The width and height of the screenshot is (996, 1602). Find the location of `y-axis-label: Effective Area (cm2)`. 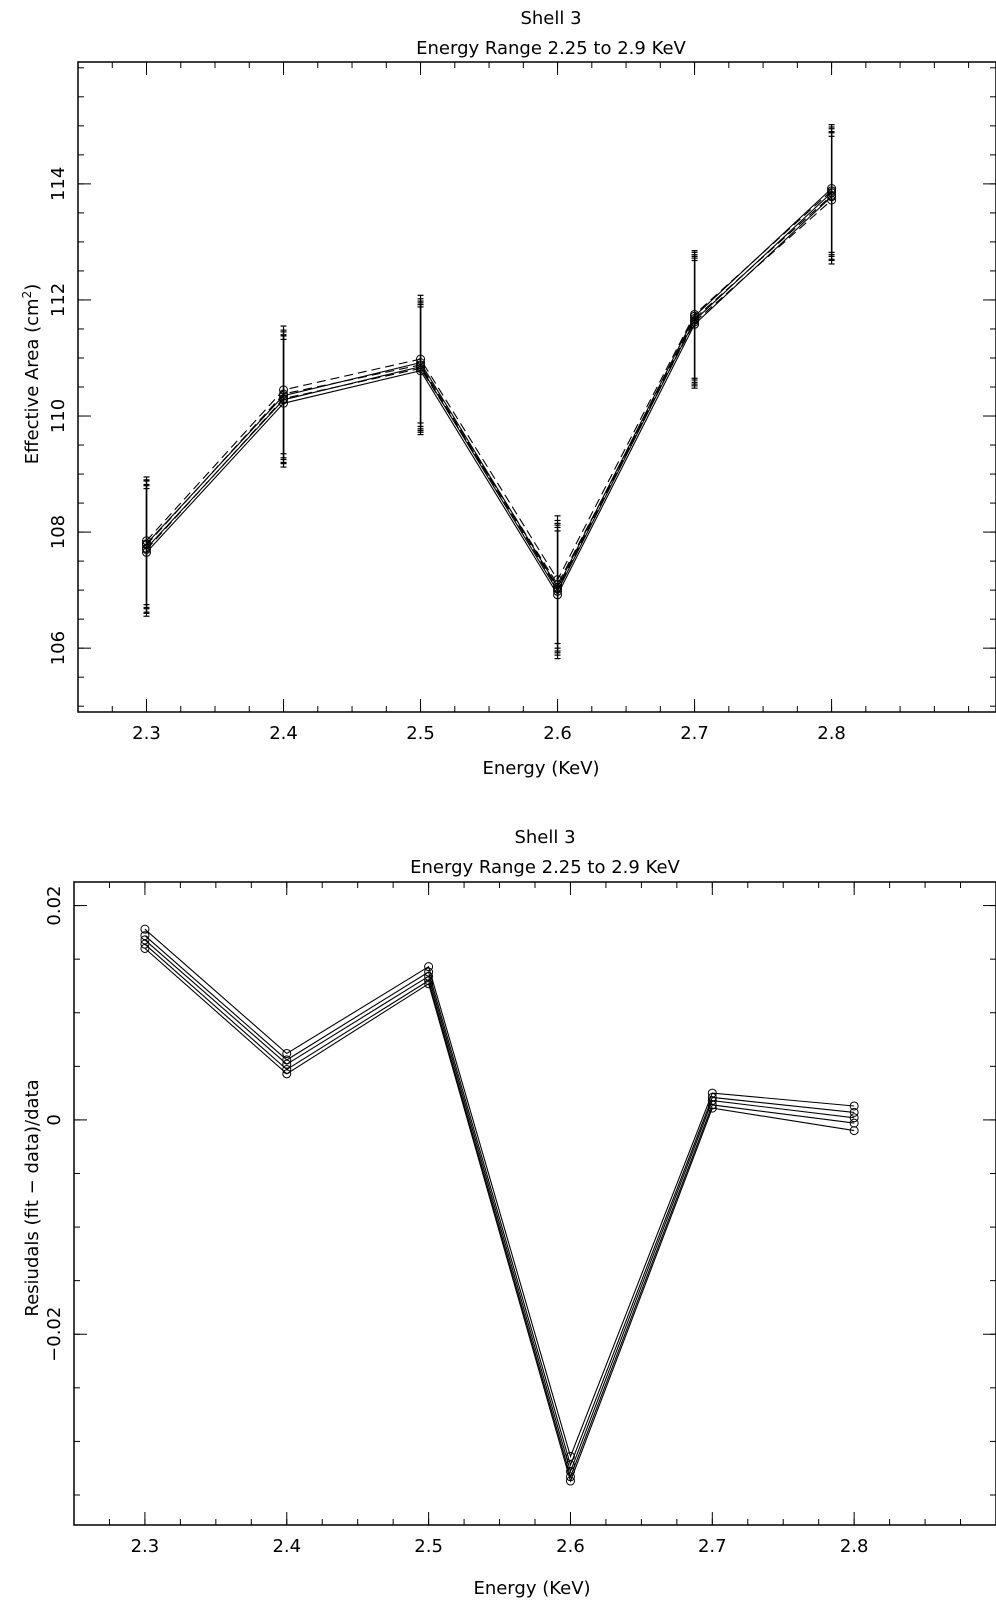

y-axis-label: Effective Area (cm2) is located at coordinates (31, 374).